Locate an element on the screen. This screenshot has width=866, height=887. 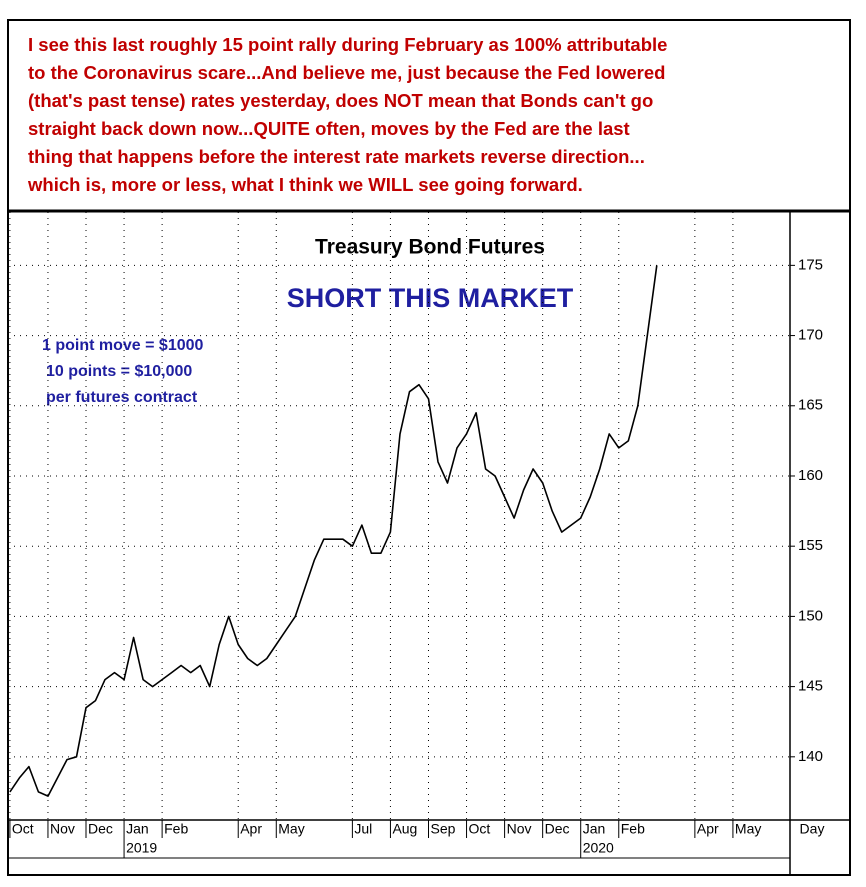
y-tick-label: 145 is located at coordinates (810, 686).